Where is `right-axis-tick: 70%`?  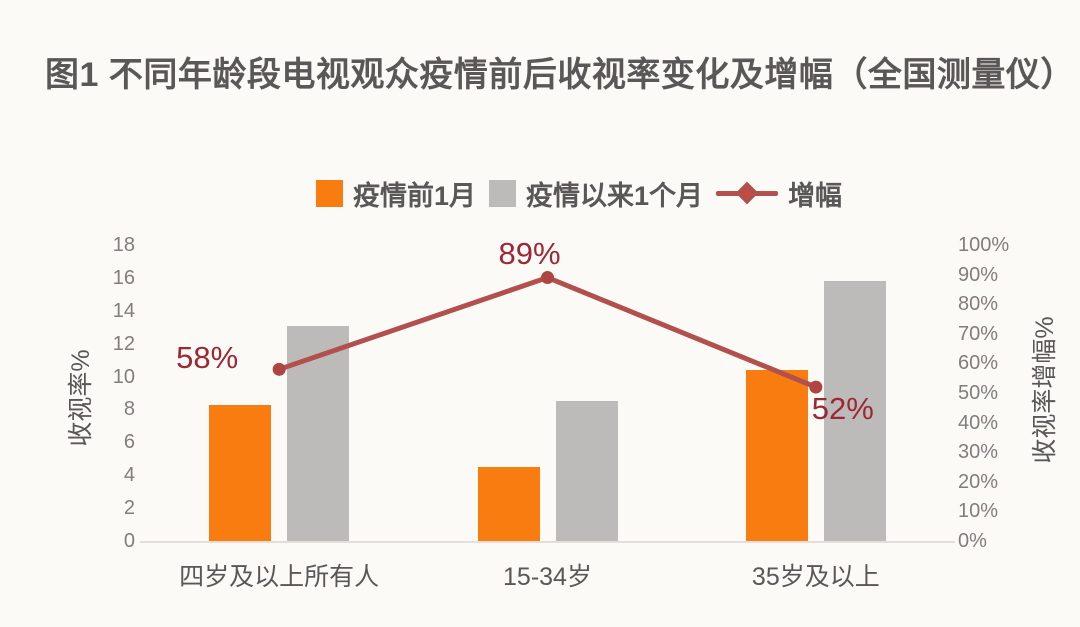
right-axis-tick: 70% is located at coordinates (978, 333).